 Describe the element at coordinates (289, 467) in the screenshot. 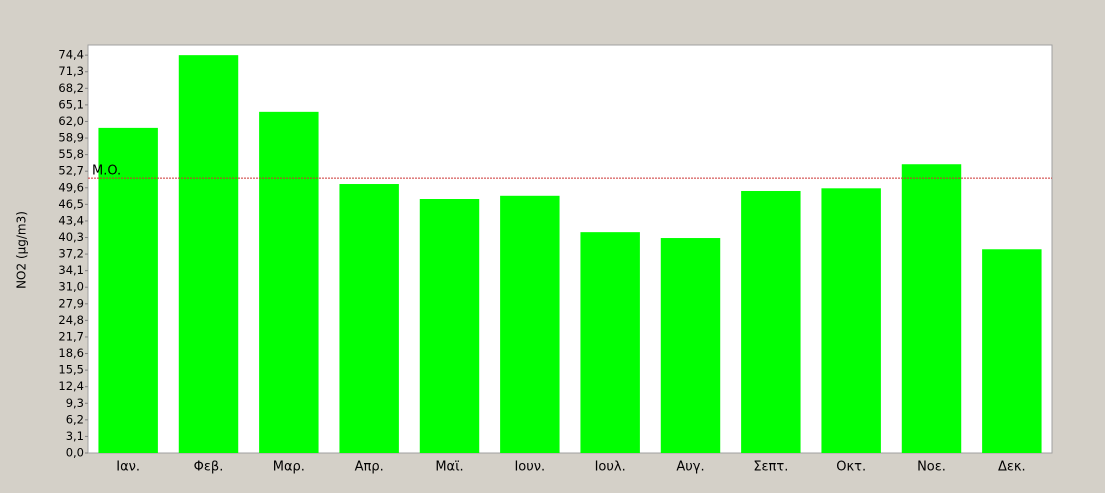

I see `x-tick-label: Μαρ.` at that location.